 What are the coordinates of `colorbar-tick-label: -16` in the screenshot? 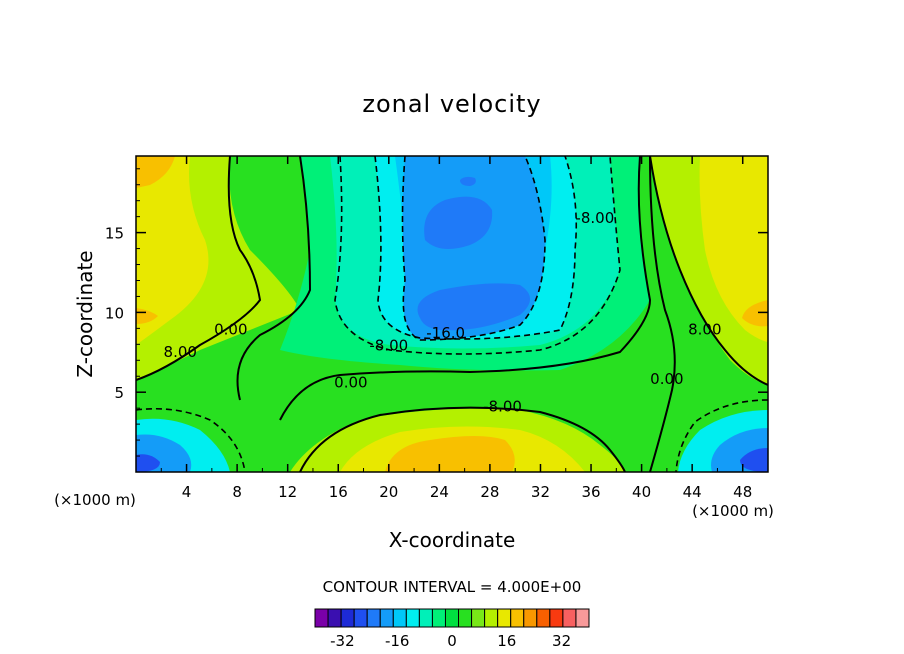 It's located at (397, 641).